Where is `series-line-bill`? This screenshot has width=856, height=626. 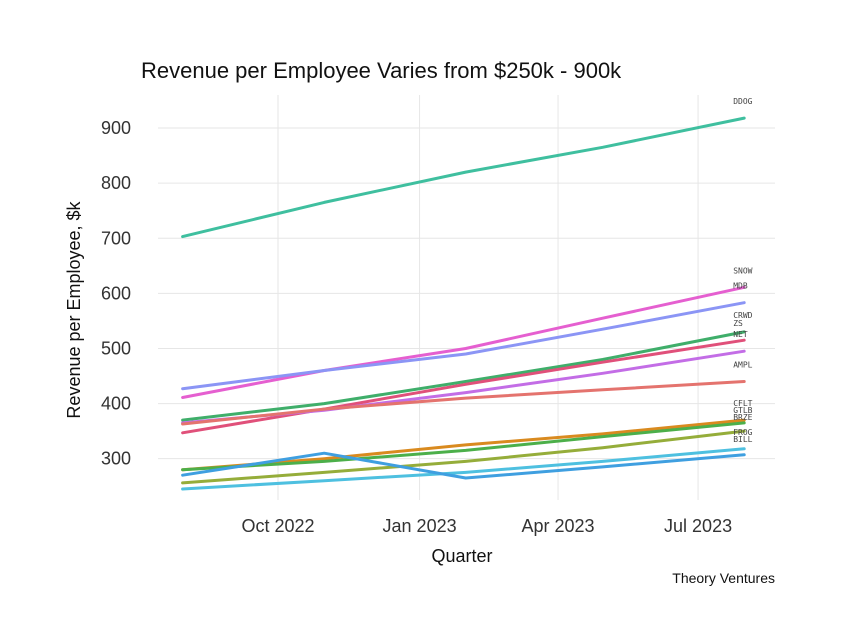
series-line-bill is located at coordinates (463, 465).